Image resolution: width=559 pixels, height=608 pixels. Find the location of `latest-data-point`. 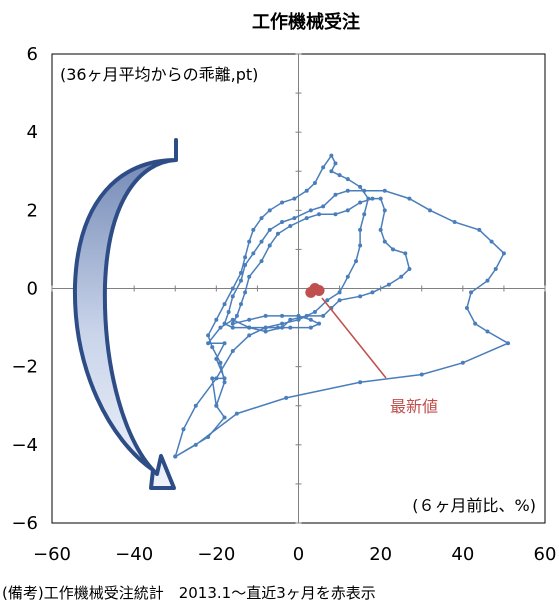

latest-data-point is located at coordinates (315, 288).